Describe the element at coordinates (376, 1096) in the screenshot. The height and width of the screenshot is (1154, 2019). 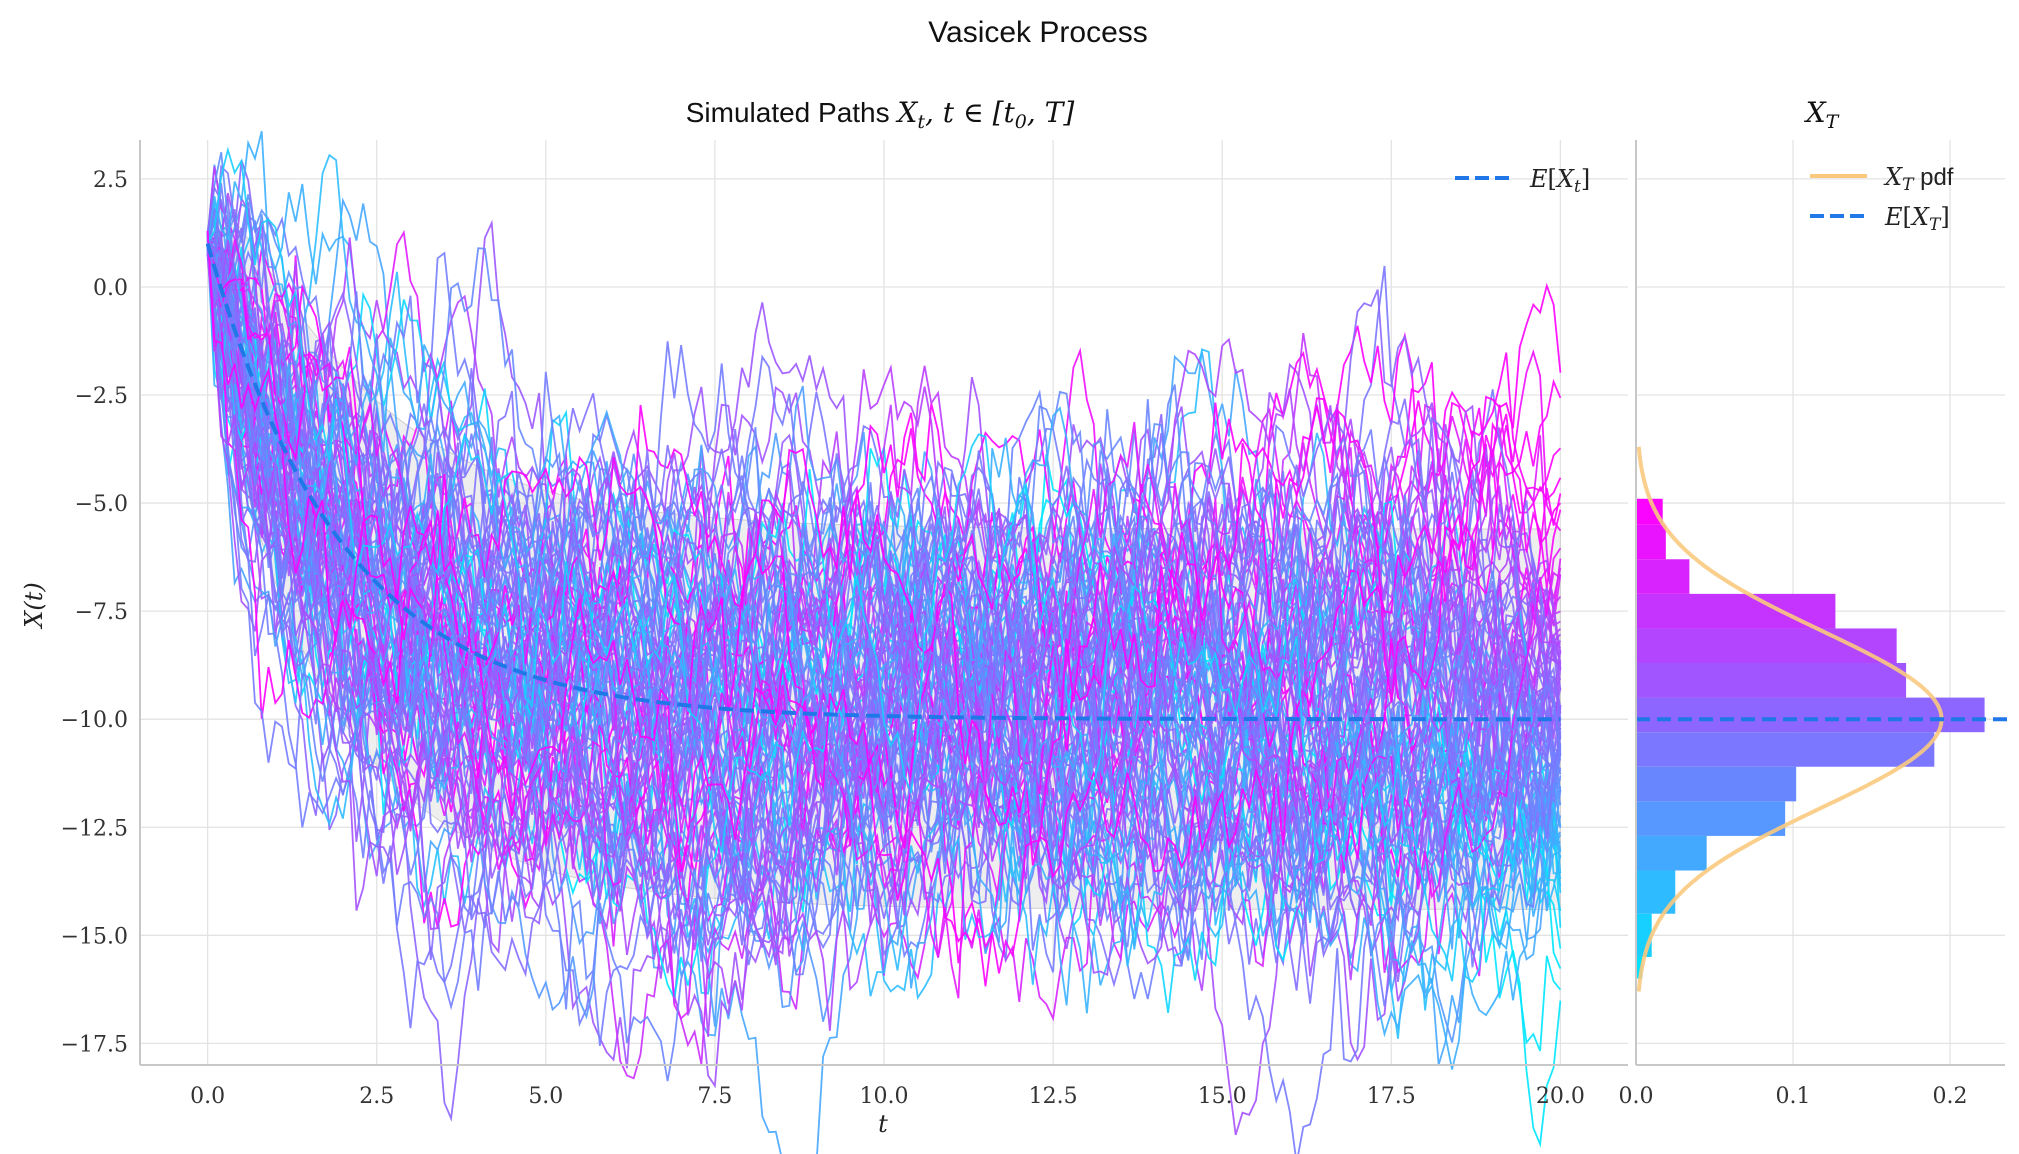
I see `x-tick-label: 2.5` at that location.